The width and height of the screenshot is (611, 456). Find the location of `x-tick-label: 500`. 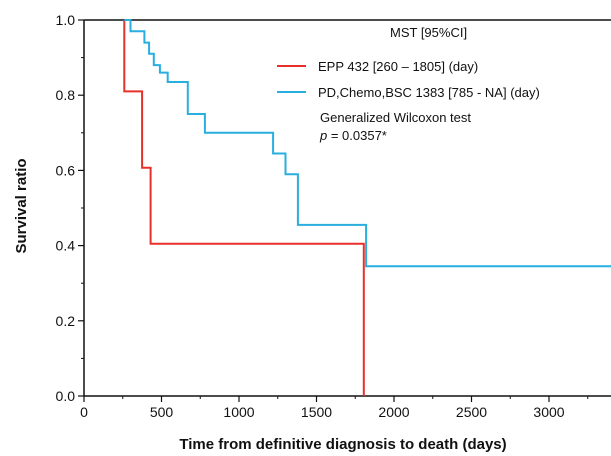

x-tick-label: 500 is located at coordinates (162, 412).